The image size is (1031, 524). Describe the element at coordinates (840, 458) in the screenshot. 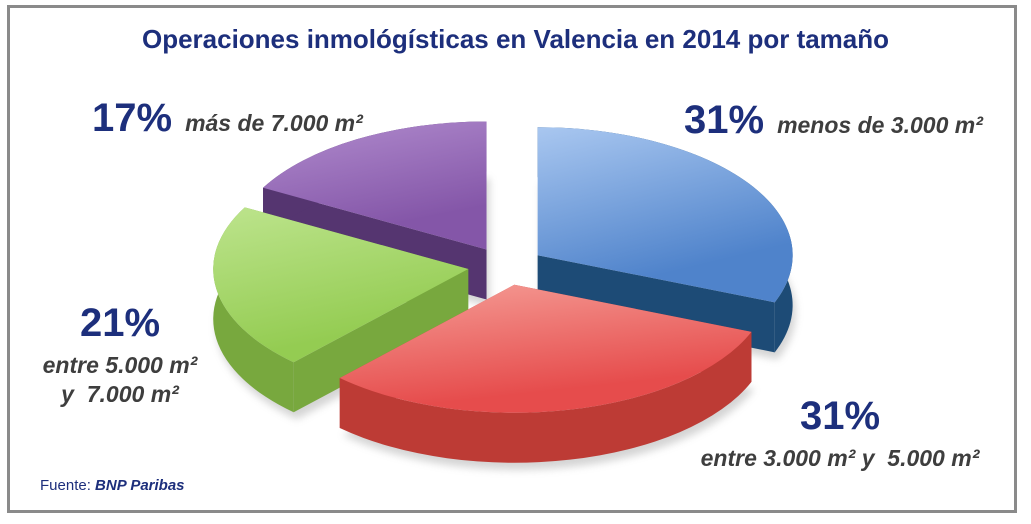

I see `pie-label-red-desc: entre 3.000 m² y 5.000 m²` at that location.